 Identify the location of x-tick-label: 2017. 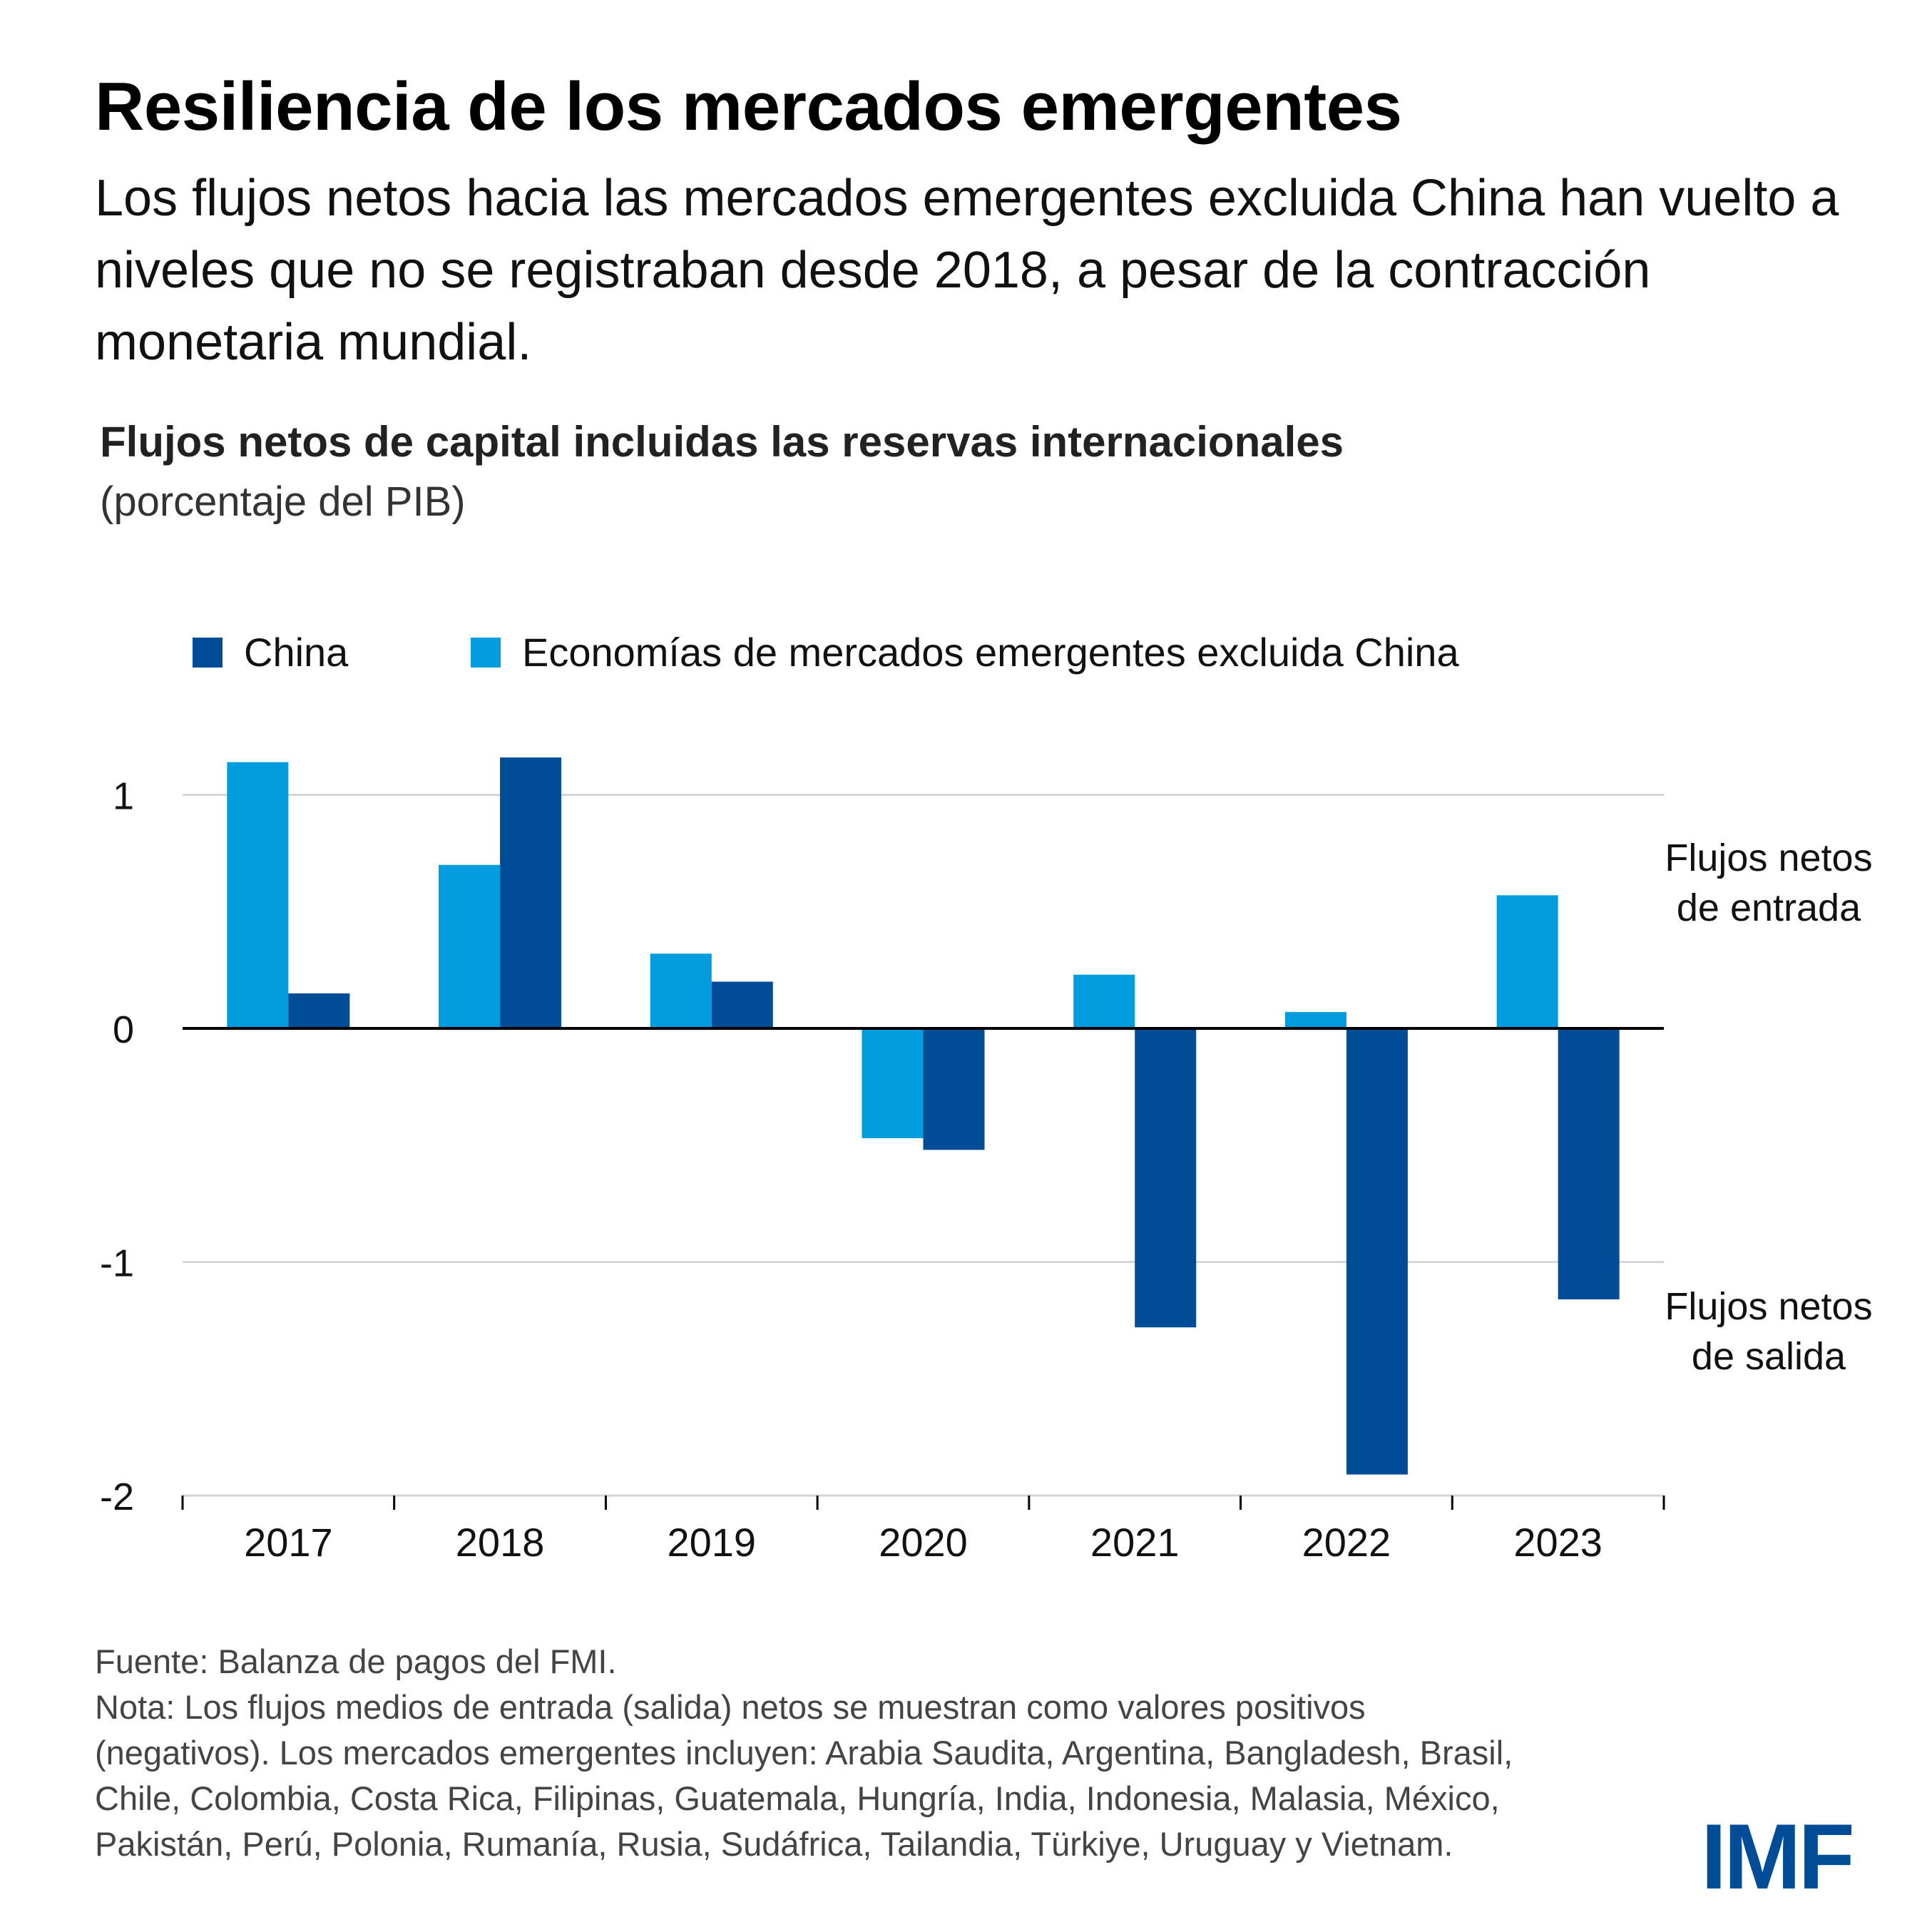
(289, 1542).